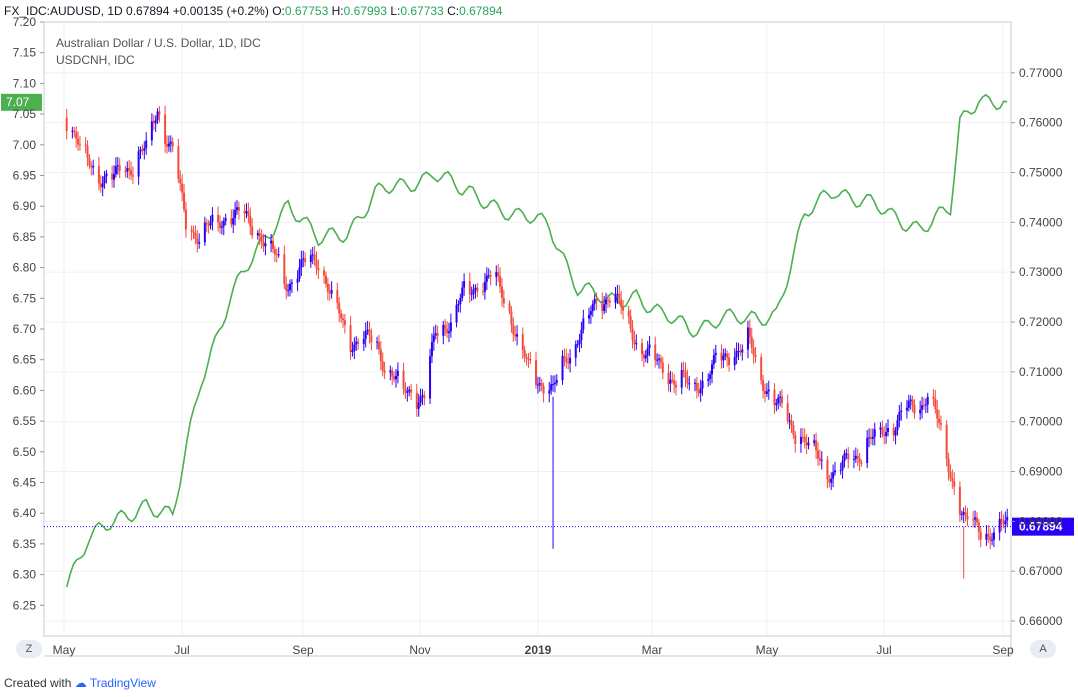  I want to click on time-axis-labels: May Jul Sep Nov 2019 Mar May Jul Sep, so click(533, 650).